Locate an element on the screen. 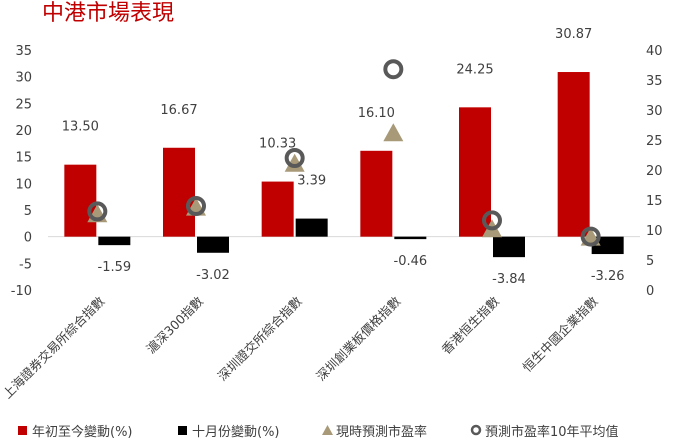 This screenshot has height=442, width=677. right-tick-label: 5 is located at coordinates (650, 261).